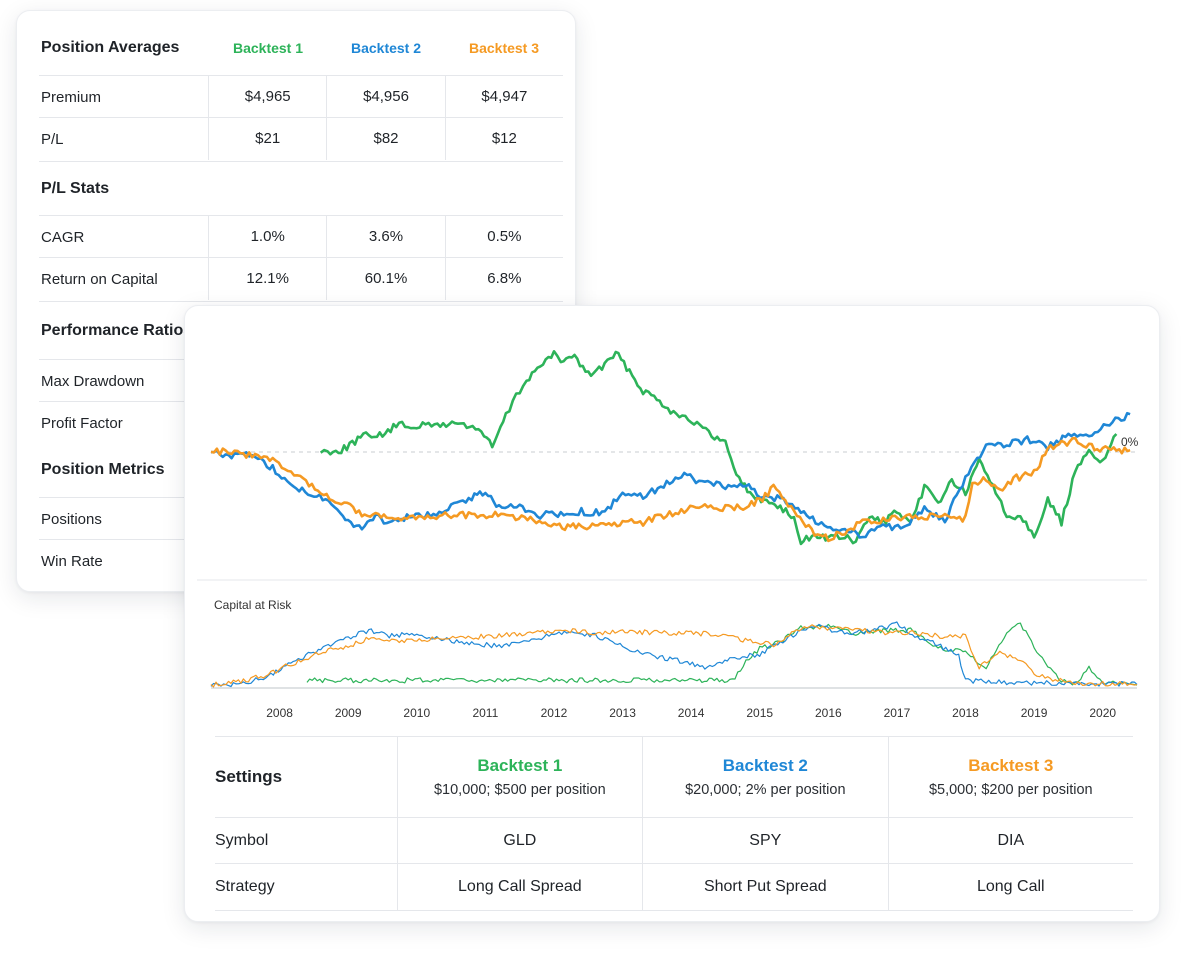  Describe the element at coordinates (99, 279) in the screenshot. I see `row-label: Return on Capital` at that location.